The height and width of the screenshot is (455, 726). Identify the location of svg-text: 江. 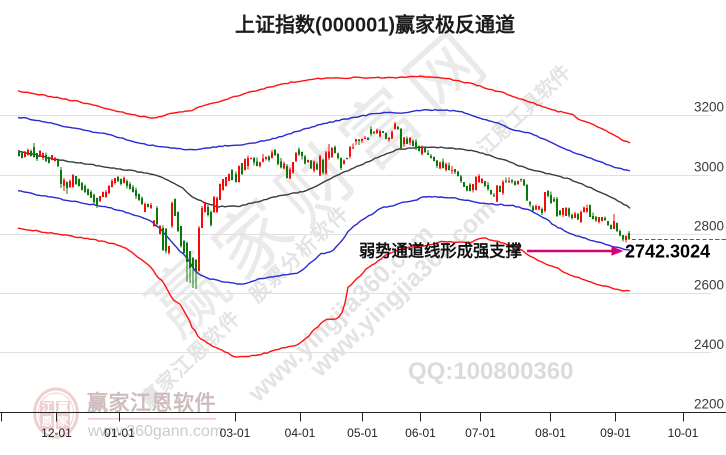
(47, 407).